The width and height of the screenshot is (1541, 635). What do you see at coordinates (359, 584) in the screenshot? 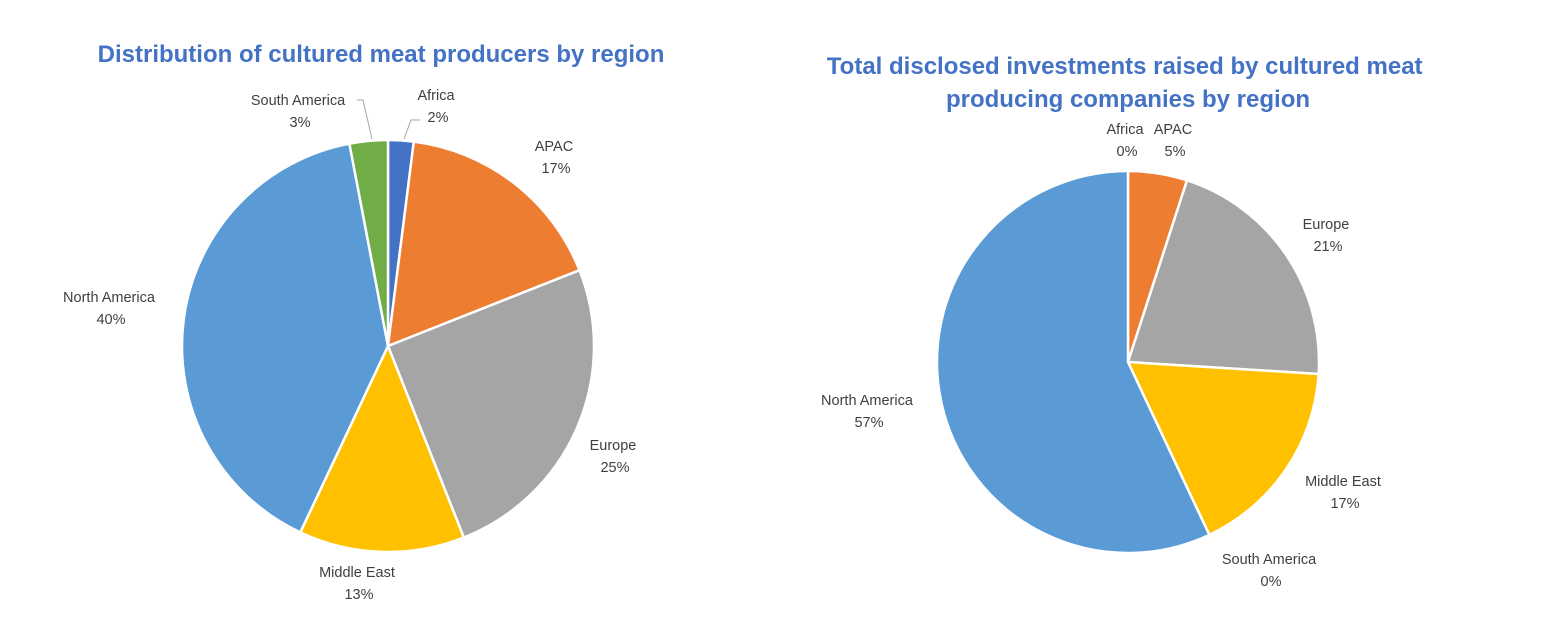
I see `slice-label-middle-east: Middle East 13%` at bounding box center [359, 584].